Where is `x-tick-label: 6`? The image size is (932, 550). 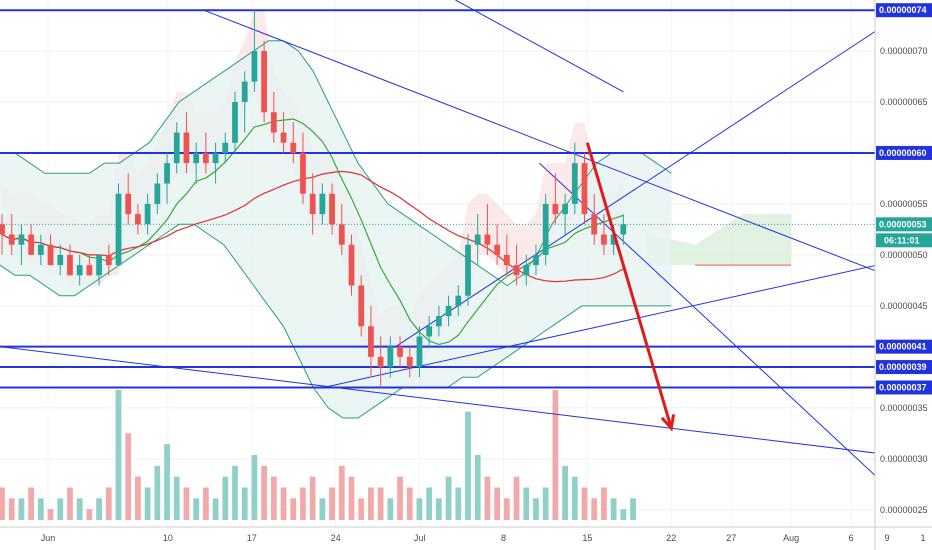
x-tick-label: 6 is located at coordinates (851, 538).